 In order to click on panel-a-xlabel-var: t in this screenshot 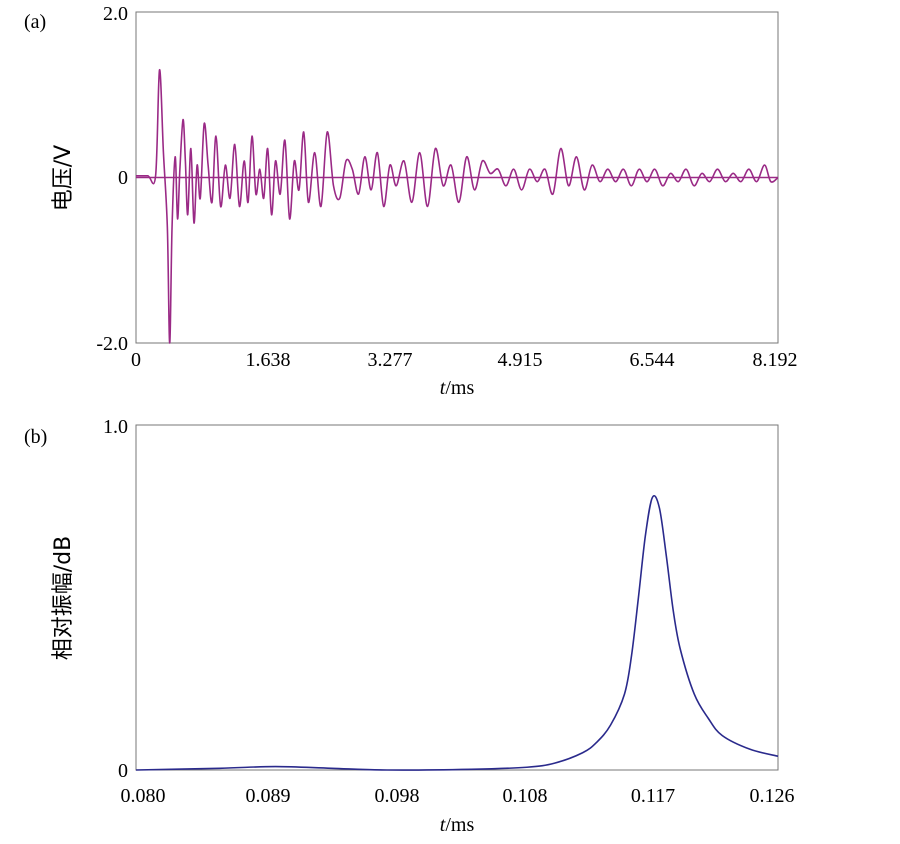, I will do `click(443, 388)`.